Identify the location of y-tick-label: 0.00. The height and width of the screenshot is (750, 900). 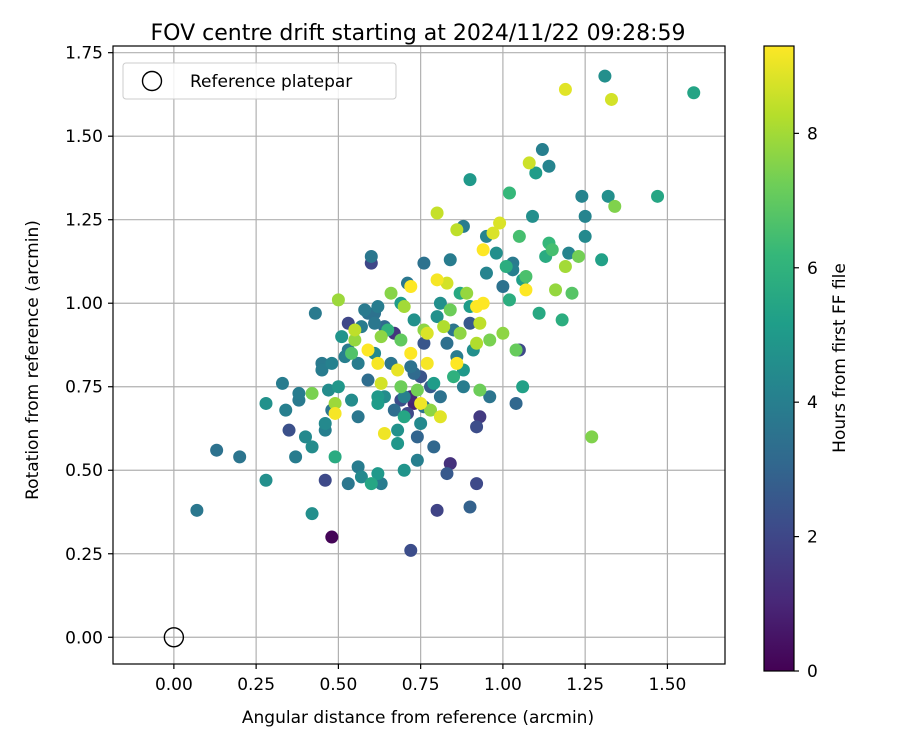
(84, 638).